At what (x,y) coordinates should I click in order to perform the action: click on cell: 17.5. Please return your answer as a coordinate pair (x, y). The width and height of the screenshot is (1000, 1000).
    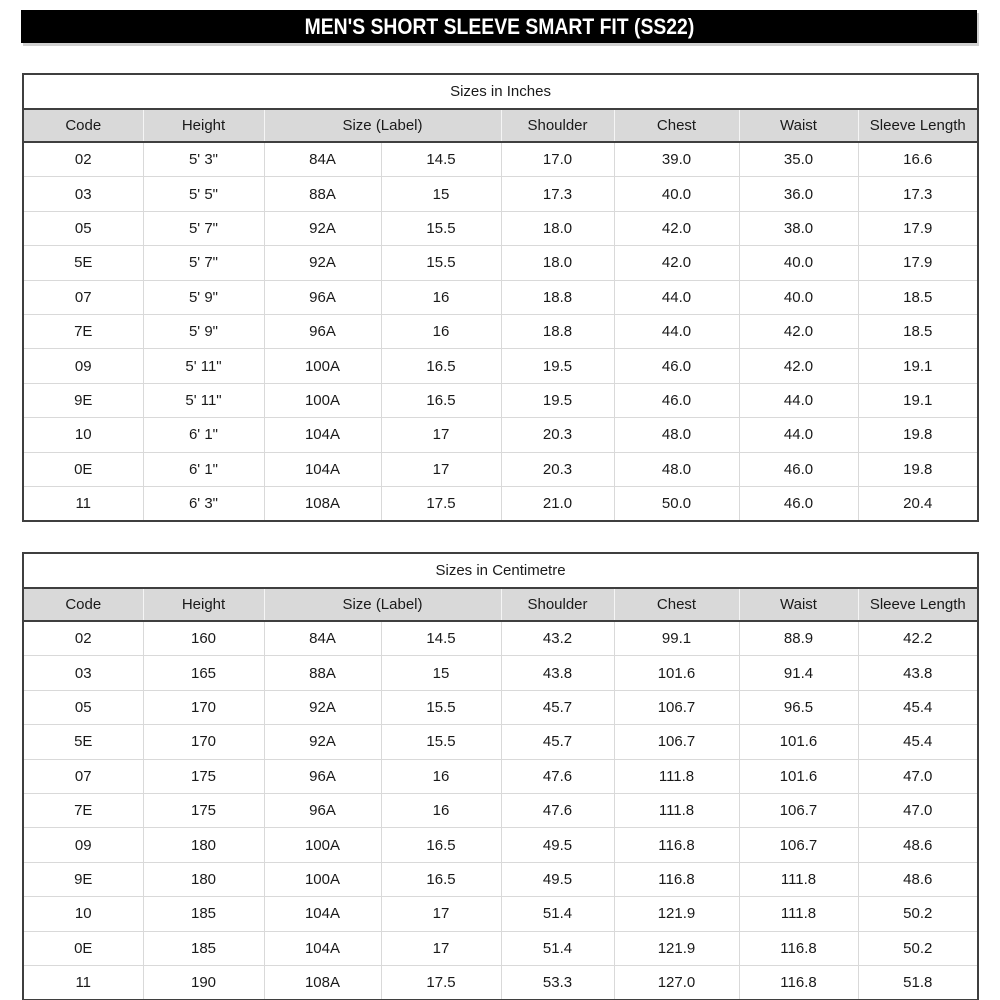
    Looking at the image, I should click on (441, 982).